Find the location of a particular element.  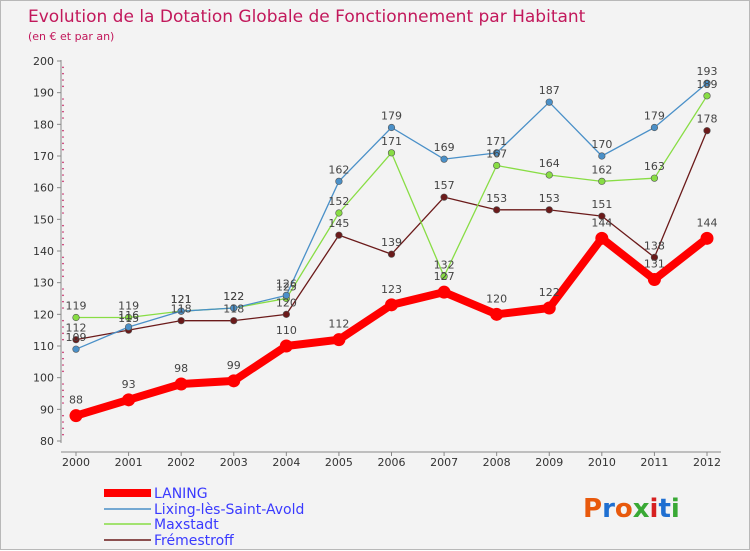

chart-subtitle: (en € et par an) is located at coordinates (71, 36).